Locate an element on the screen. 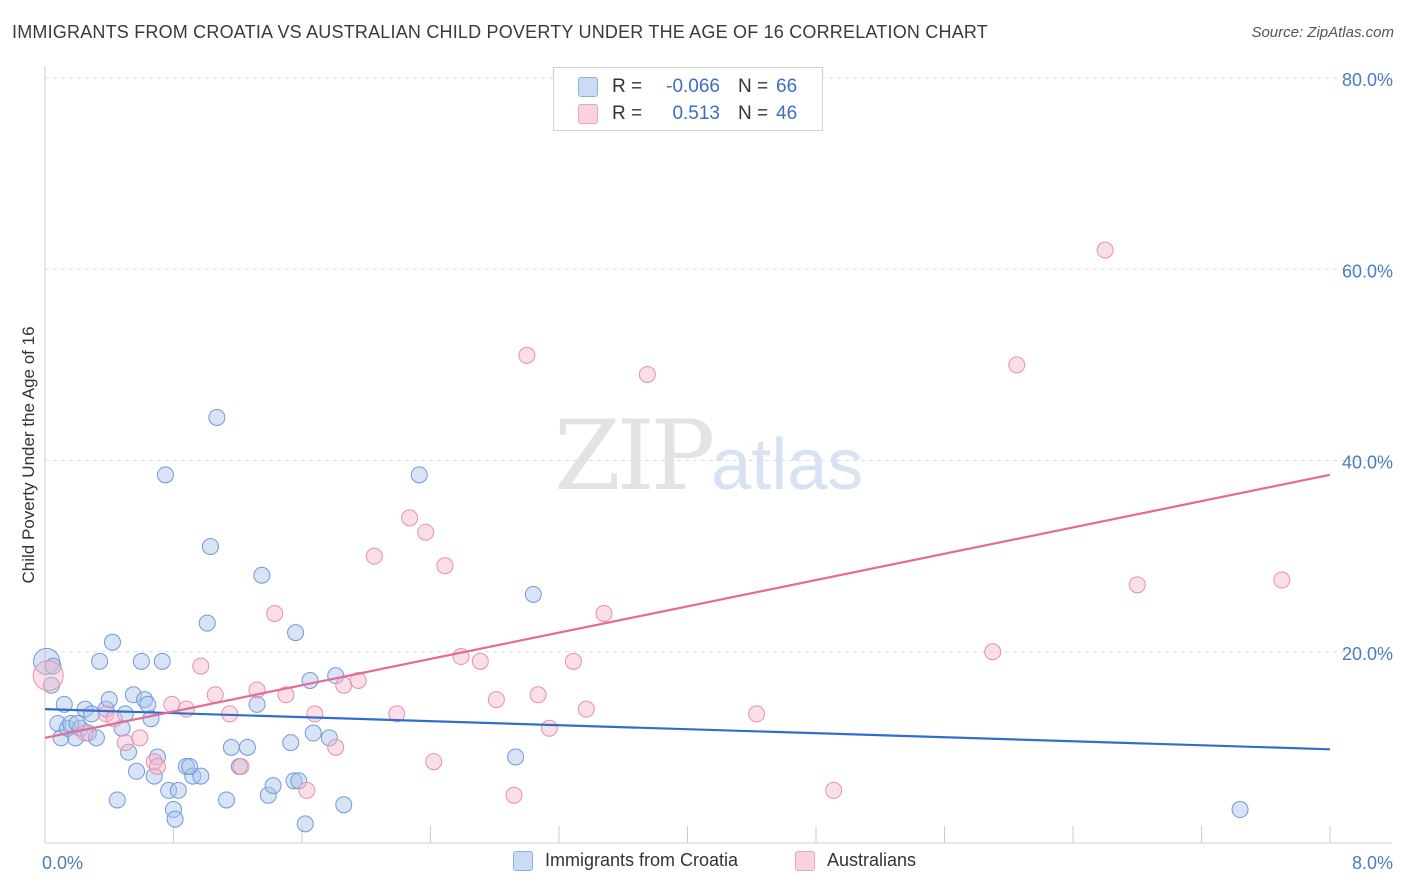 The image size is (1406, 892). trendline-croatia is located at coordinates (687, 729).